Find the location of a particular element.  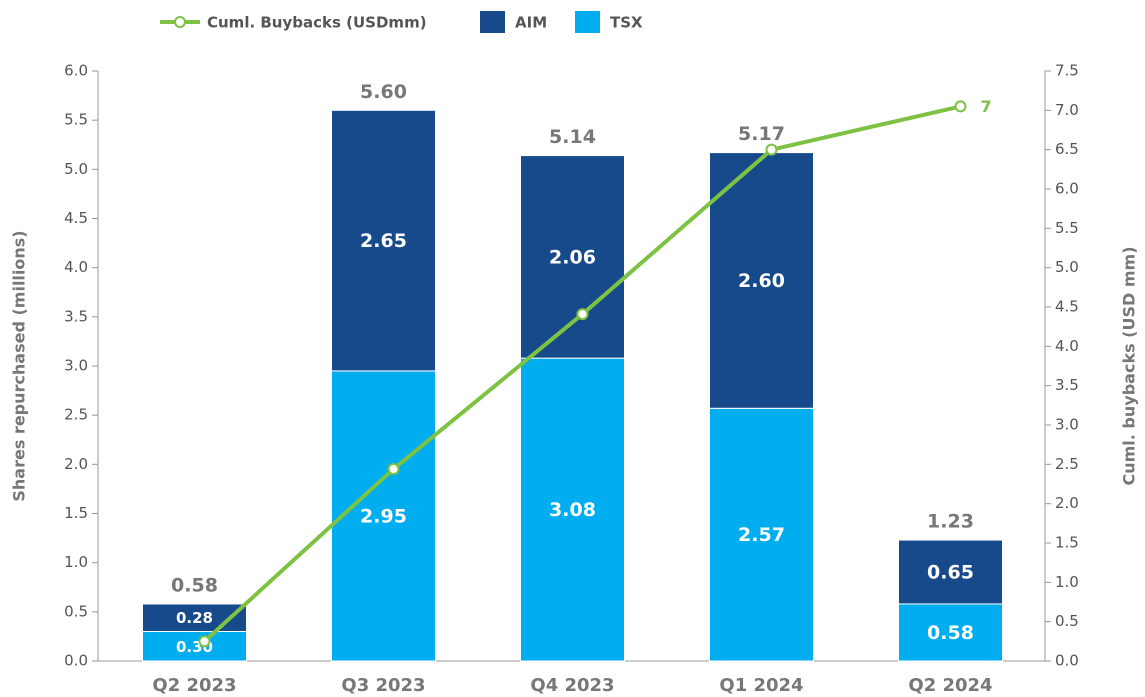

segment-label: 3.08 is located at coordinates (572, 510).